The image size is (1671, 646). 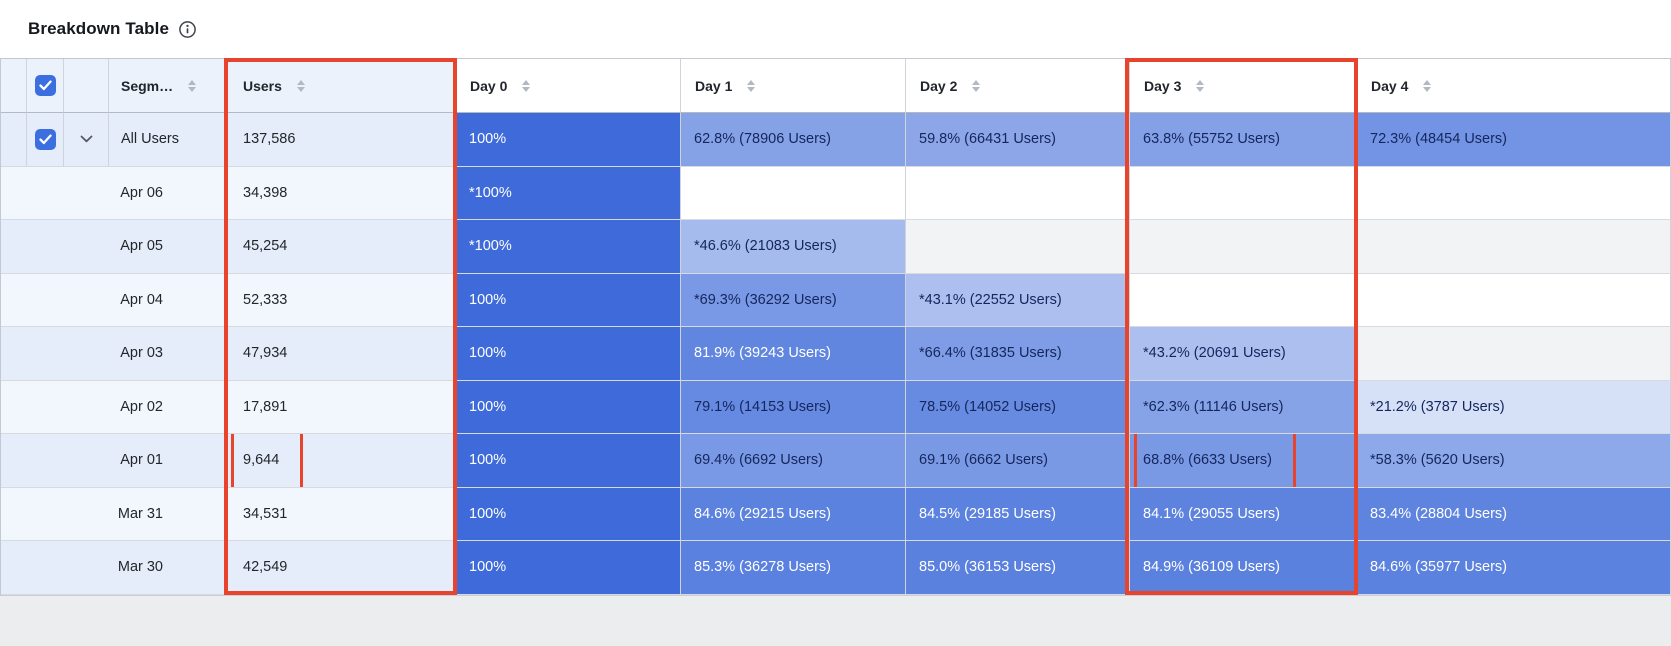 I want to click on day-2-cell: 69.1% (6662 Users), so click(x=1018, y=461).